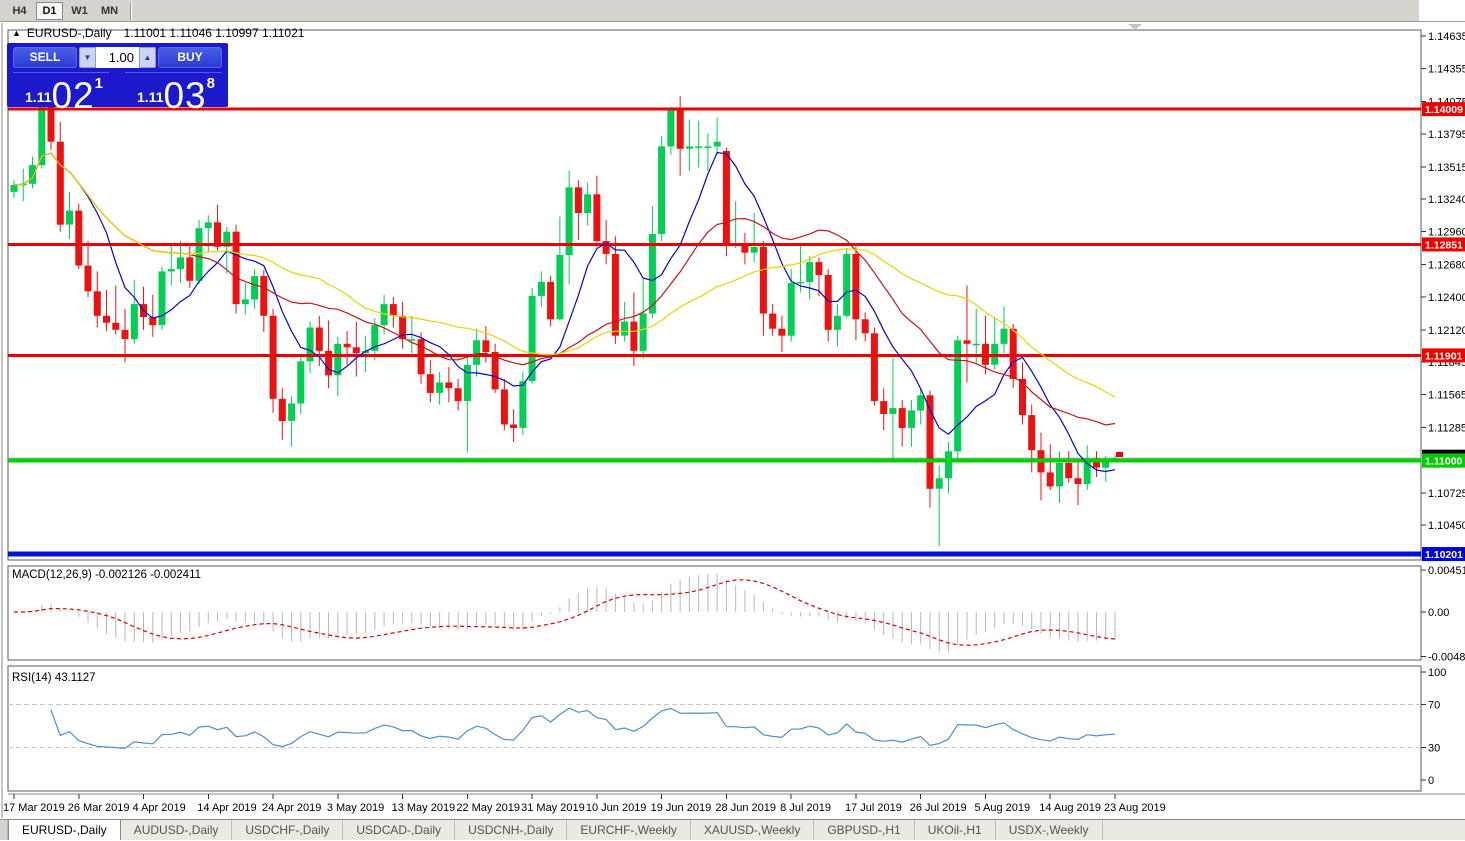 The width and height of the screenshot is (1465, 841). I want to click on sell-price-sup: 1, so click(98, 83).